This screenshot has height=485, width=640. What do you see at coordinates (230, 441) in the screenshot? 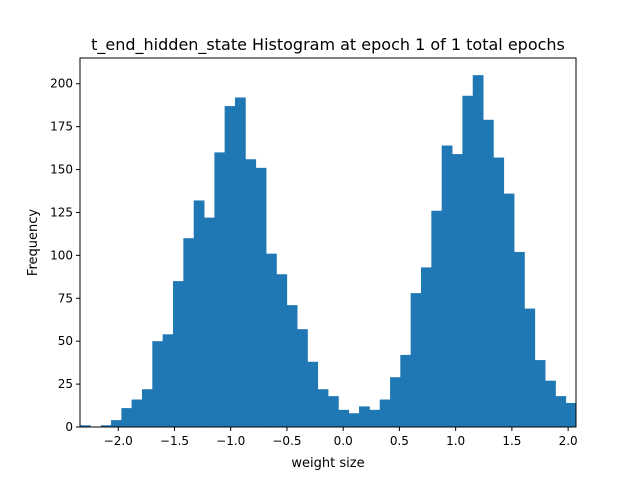
I see `x-tick-label-2: −1.0` at bounding box center [230, 441].